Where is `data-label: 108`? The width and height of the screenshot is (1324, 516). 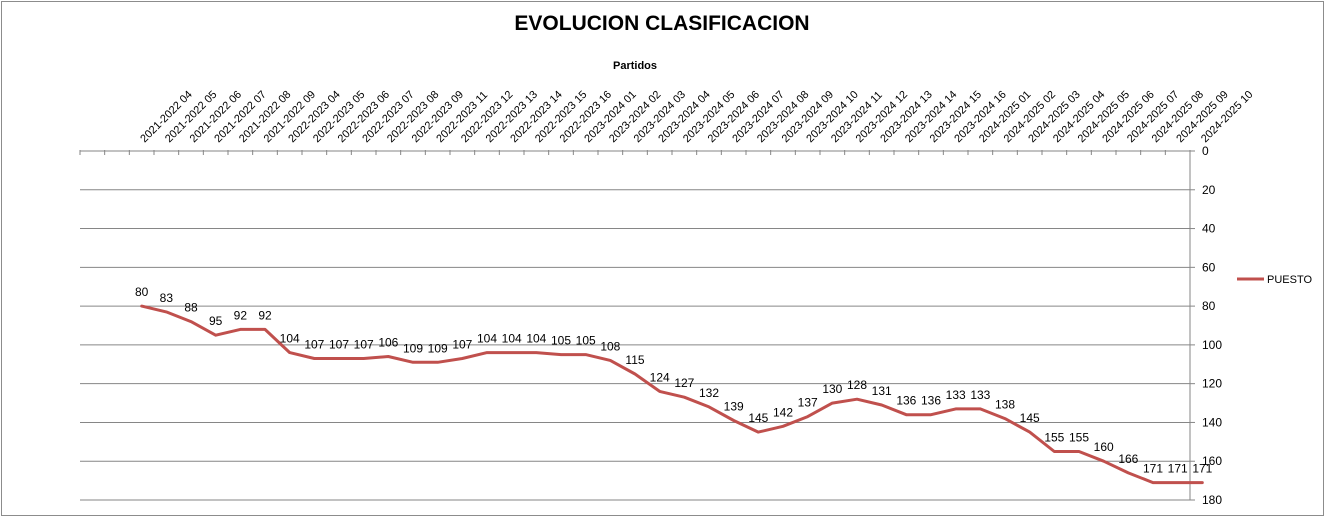
data-label: 108 is located at coordinates (610, 346).